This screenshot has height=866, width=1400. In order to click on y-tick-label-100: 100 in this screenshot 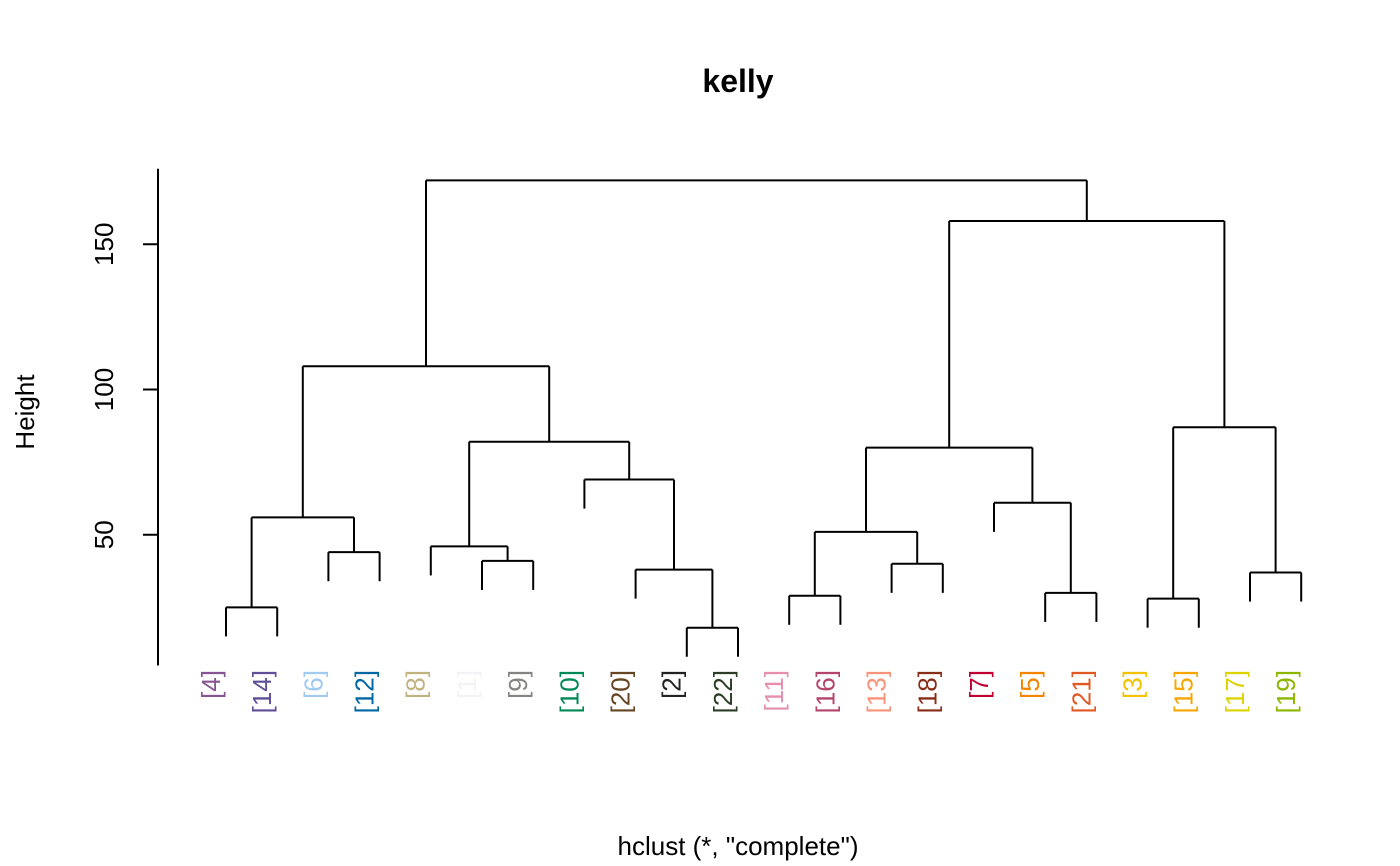, I will do `click(104, 389)`.